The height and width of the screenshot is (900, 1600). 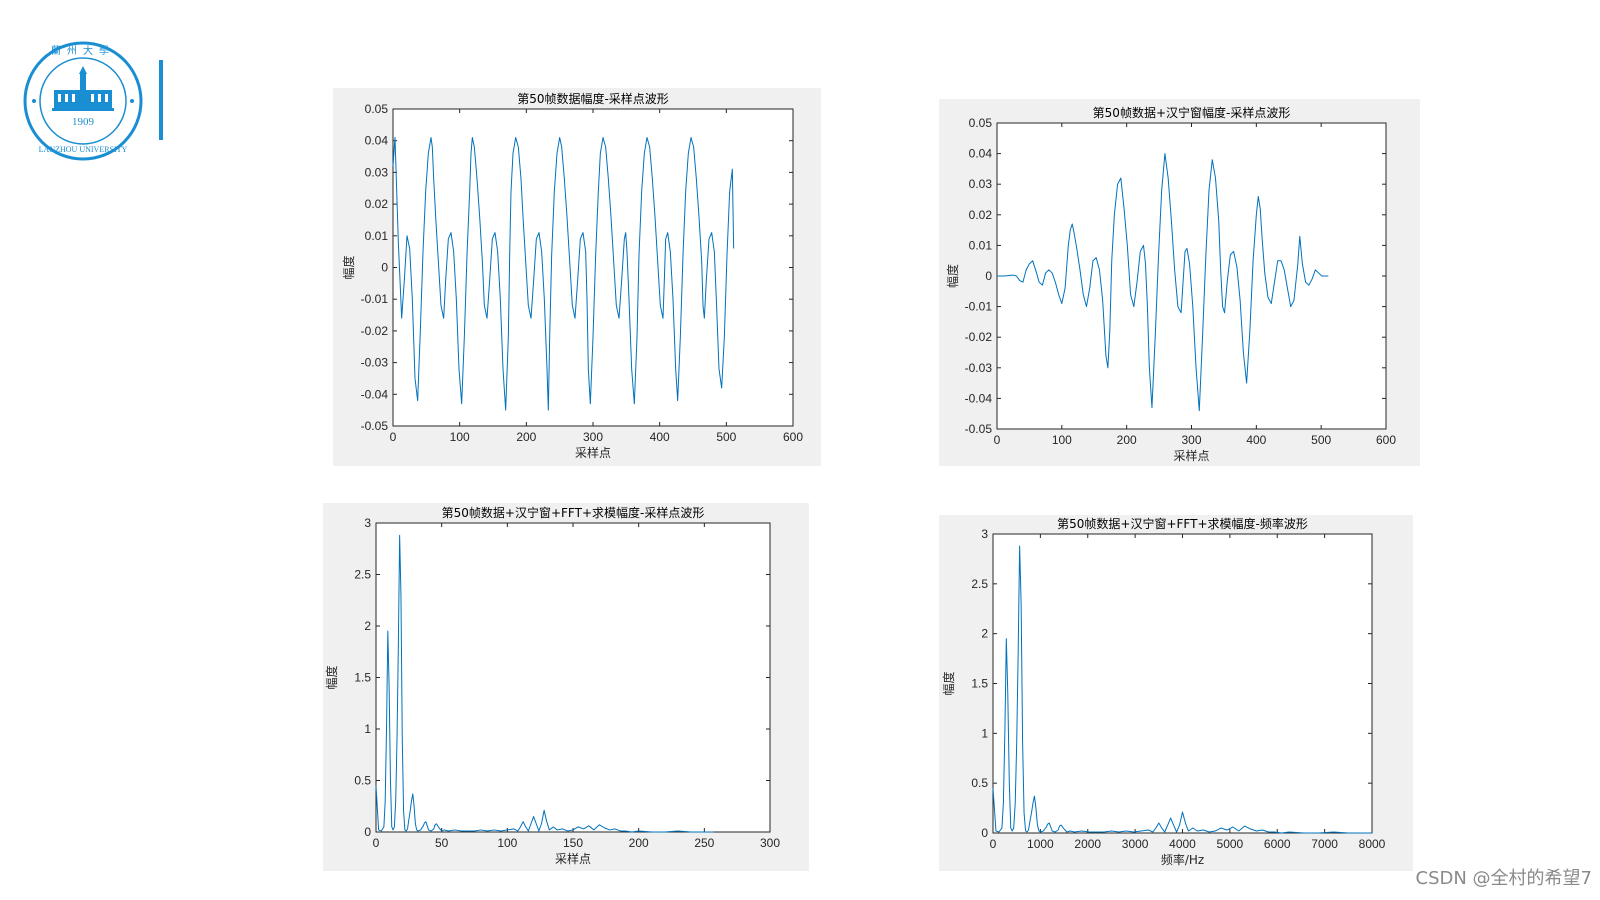 What do you see at coordinates (1192, 112) in the screenshot?
I see `chart-title: 第50帧数据+汉宁窗幅度-采样点波形` at bounding box center [1192, 112].